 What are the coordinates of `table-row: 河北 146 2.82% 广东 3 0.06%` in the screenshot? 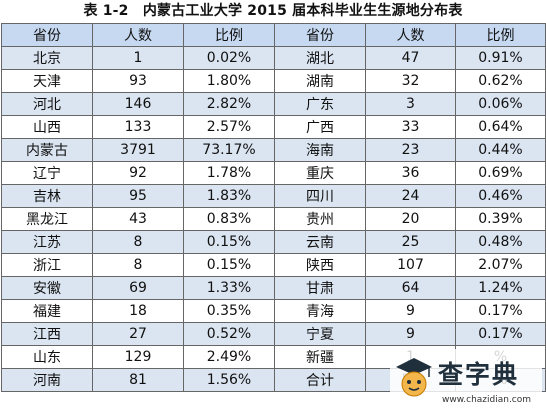 It's located at (273, 104).